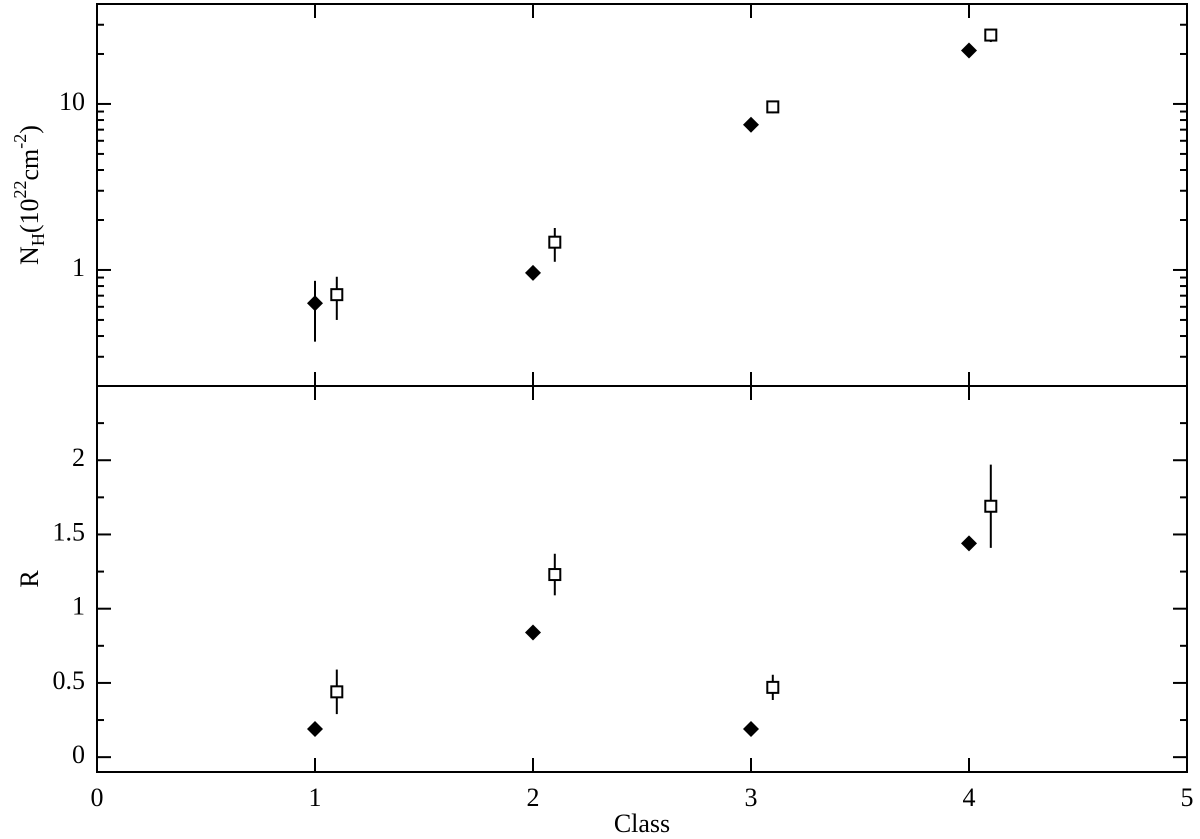 The image size is (1200, 839). What do you see at coordinates (29, 215) in the screenshot?
I see `y-axis-label-part: (10` at bounding box center [29, 215].